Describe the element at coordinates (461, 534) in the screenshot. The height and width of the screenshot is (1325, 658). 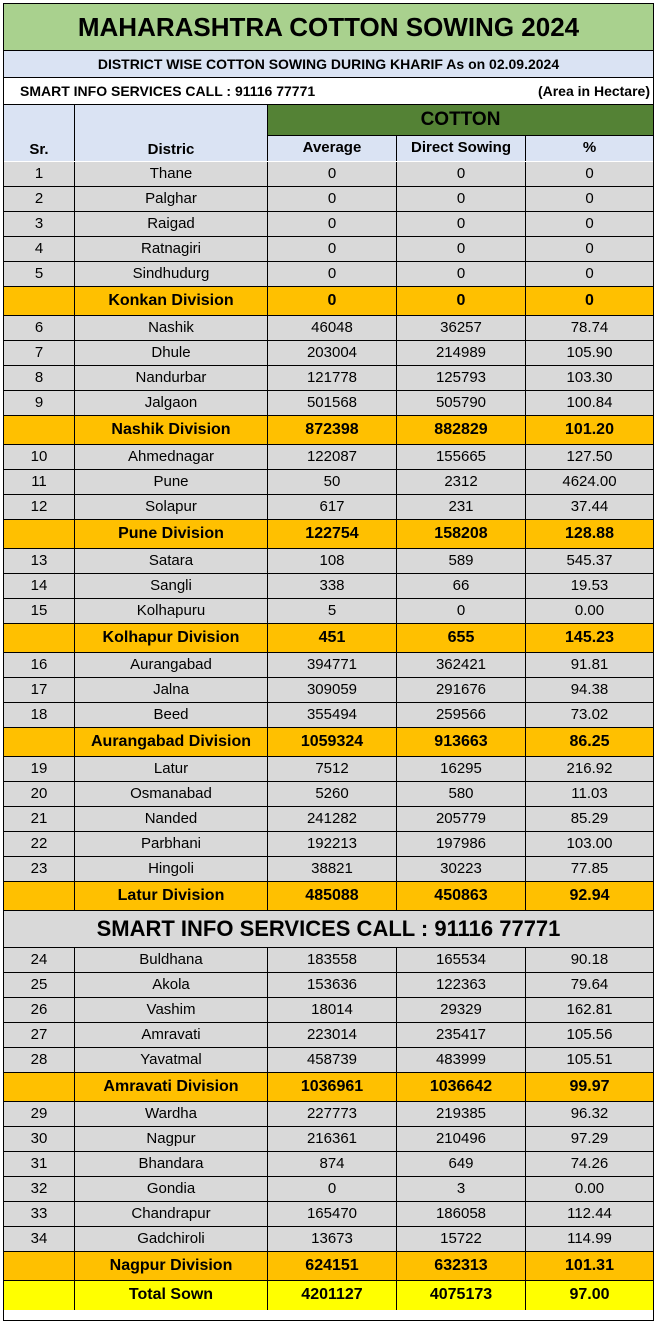
I see `direct-sowing-cell: 158208` at that location.